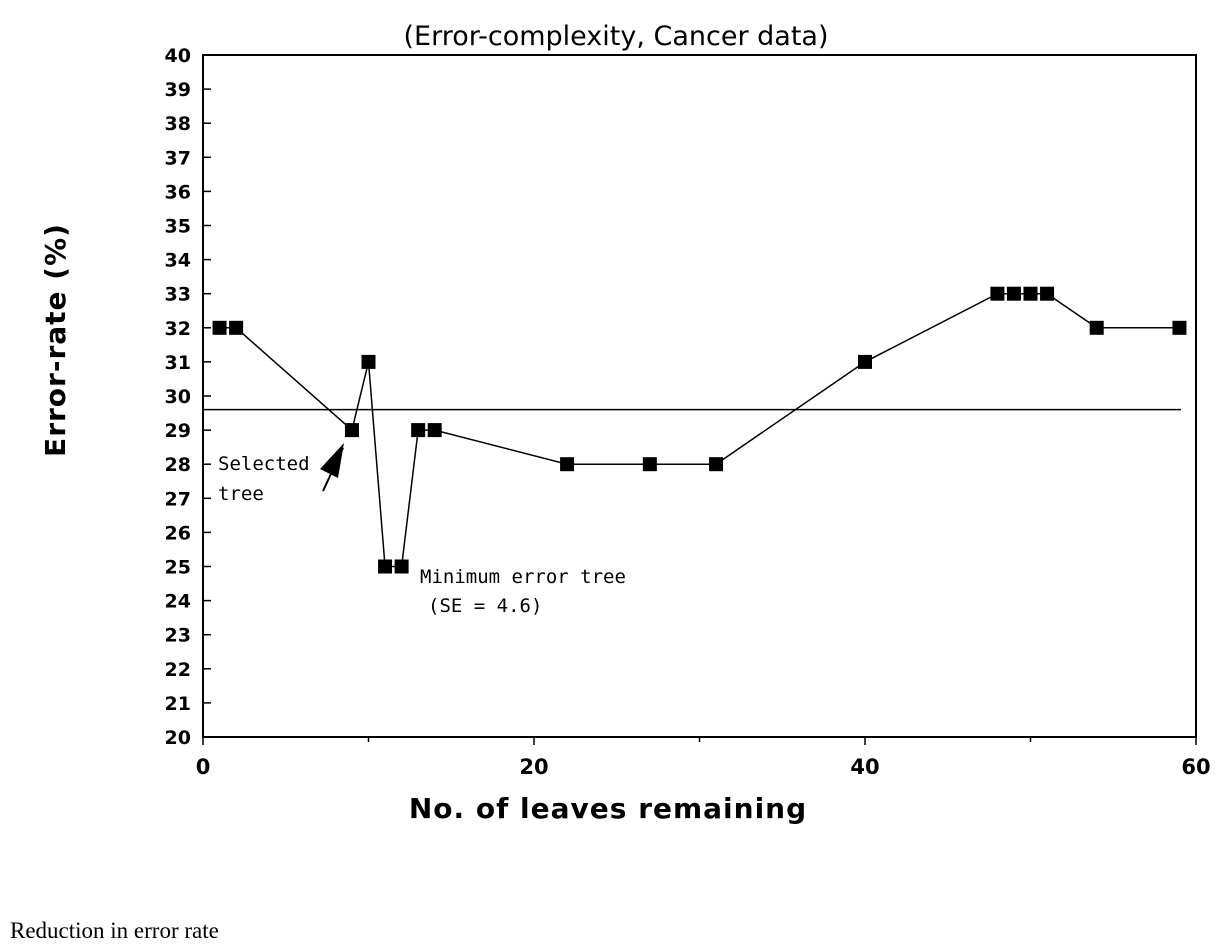 This screenshot has height=944, width=1226. I want to click on y-tick-label: 37, so click(178, 158).